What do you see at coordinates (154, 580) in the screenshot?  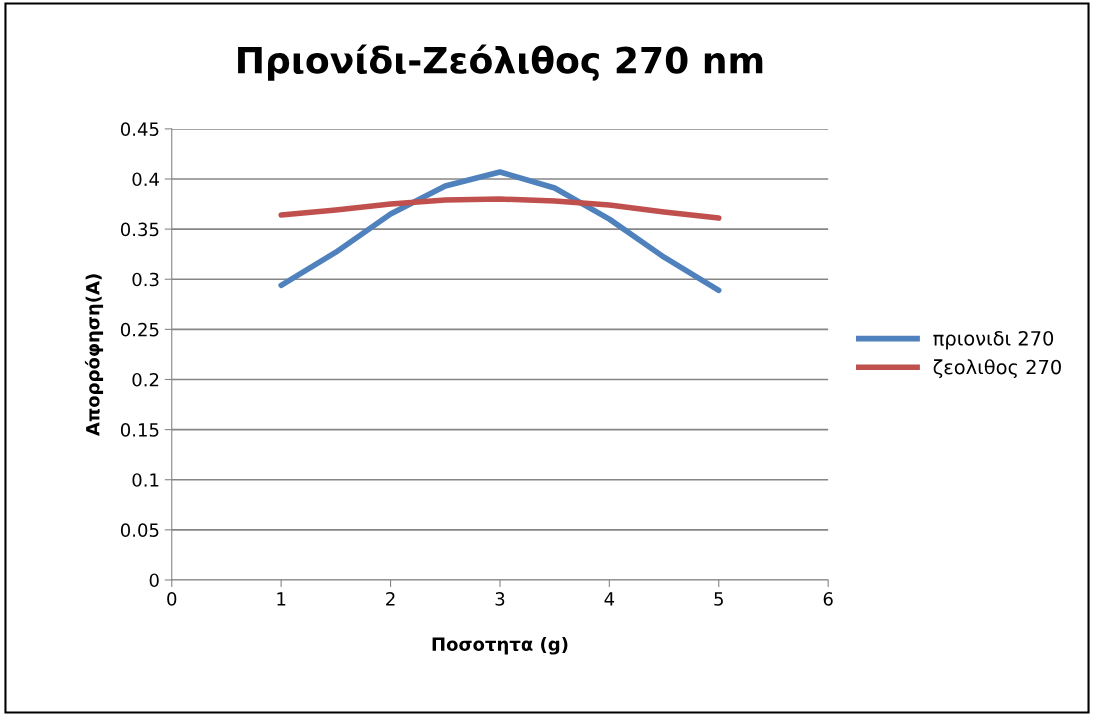 I see `y-tick-label: 0` at bounding box center [154, 580].